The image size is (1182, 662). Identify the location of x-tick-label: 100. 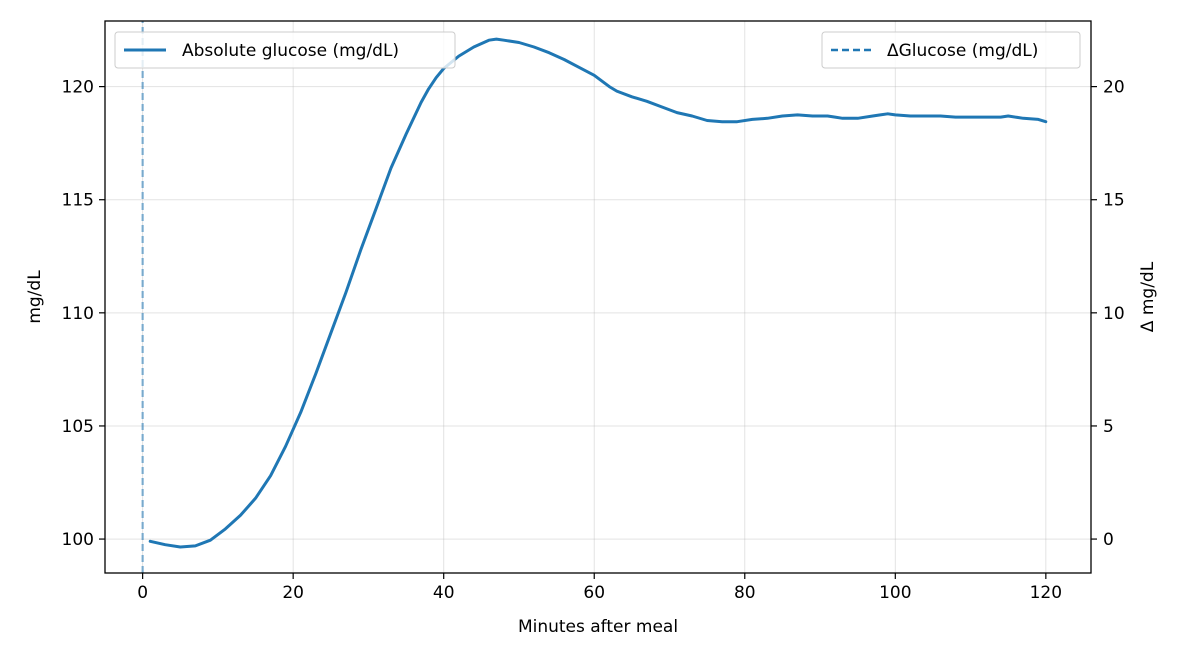
(895, 593).